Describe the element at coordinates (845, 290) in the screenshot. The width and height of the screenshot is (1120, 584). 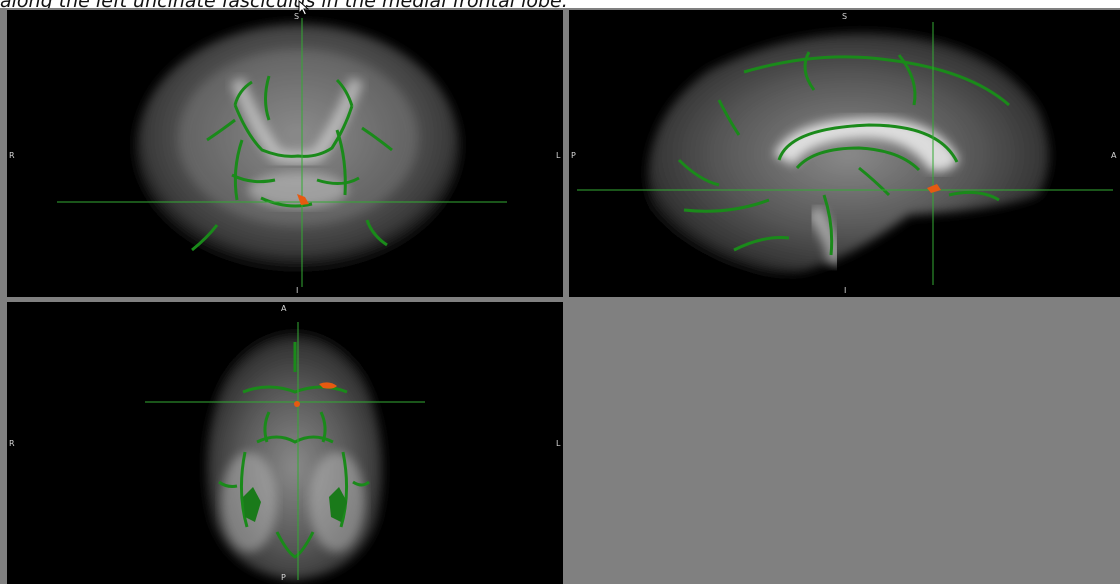
I see `sagittal-label-bottom: I` at that location.